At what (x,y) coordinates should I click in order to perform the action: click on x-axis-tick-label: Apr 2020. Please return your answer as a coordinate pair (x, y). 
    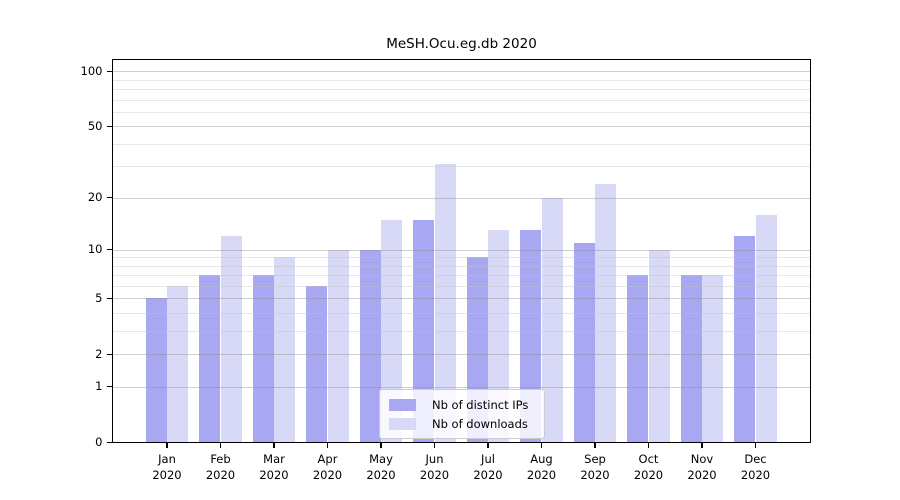
    Looking at the image, I should click on (327, 466).